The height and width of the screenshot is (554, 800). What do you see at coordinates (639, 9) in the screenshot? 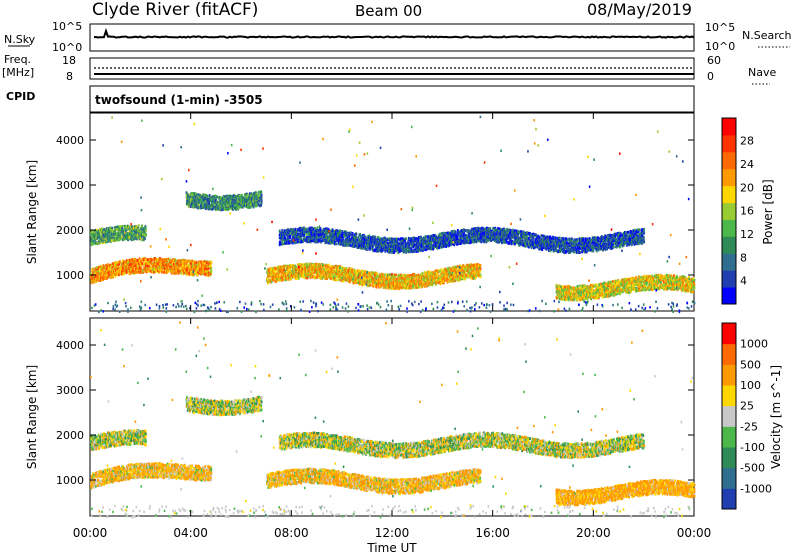
I see `date-label: 08/May/2019` at bounding box center [639, 9].